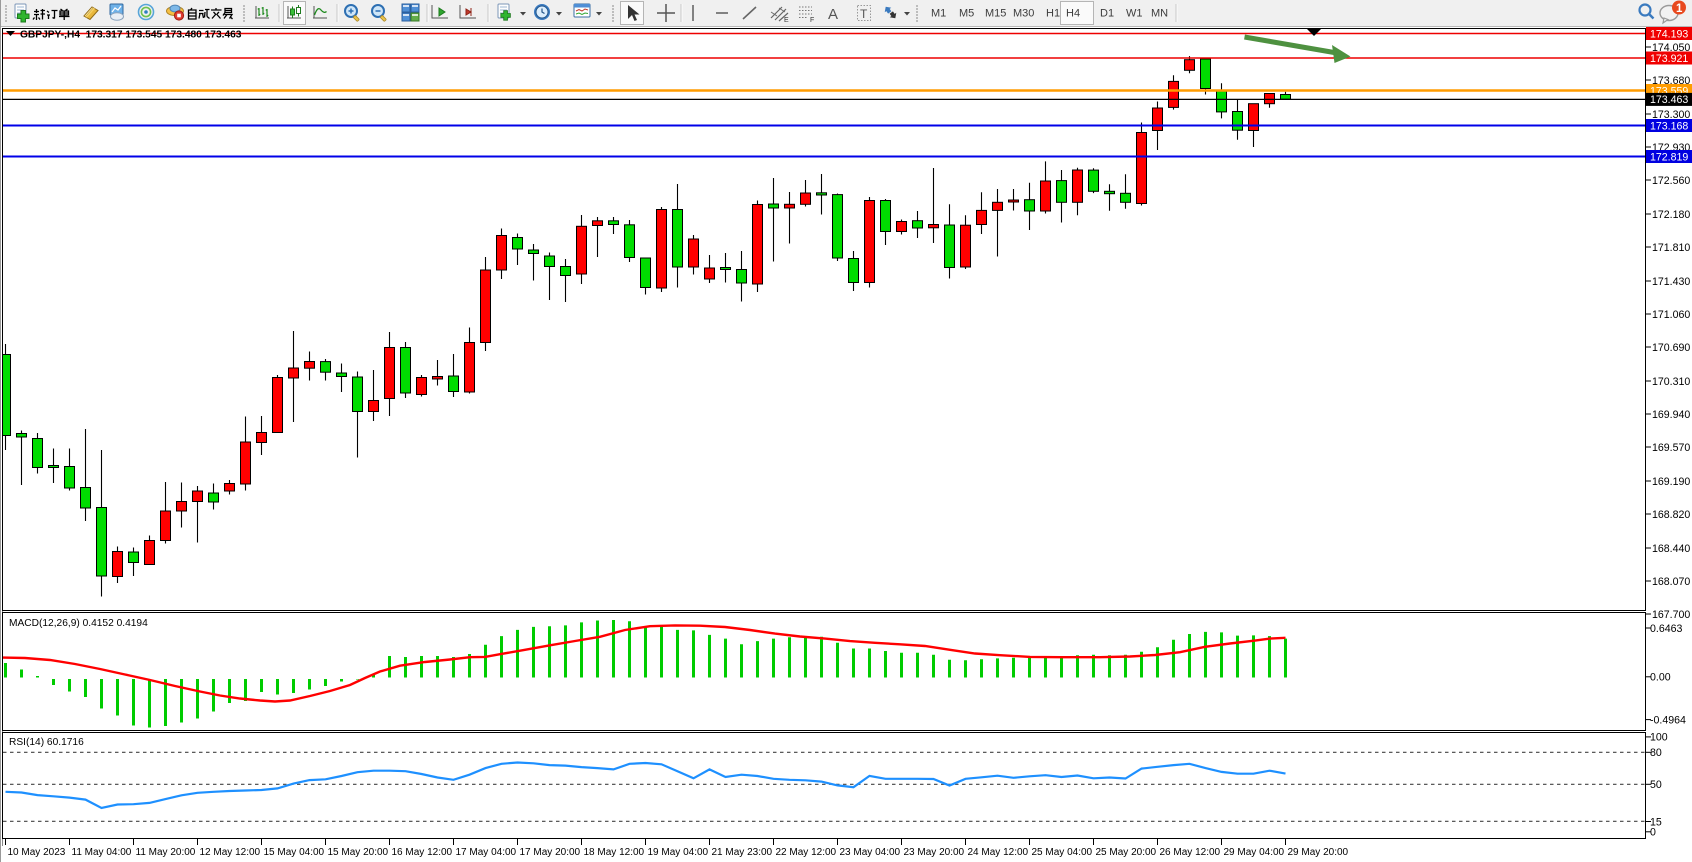 This screenshot has height=862, width=1692. I want to click on svg-text: 21 May 23:00, so click(742, 852).